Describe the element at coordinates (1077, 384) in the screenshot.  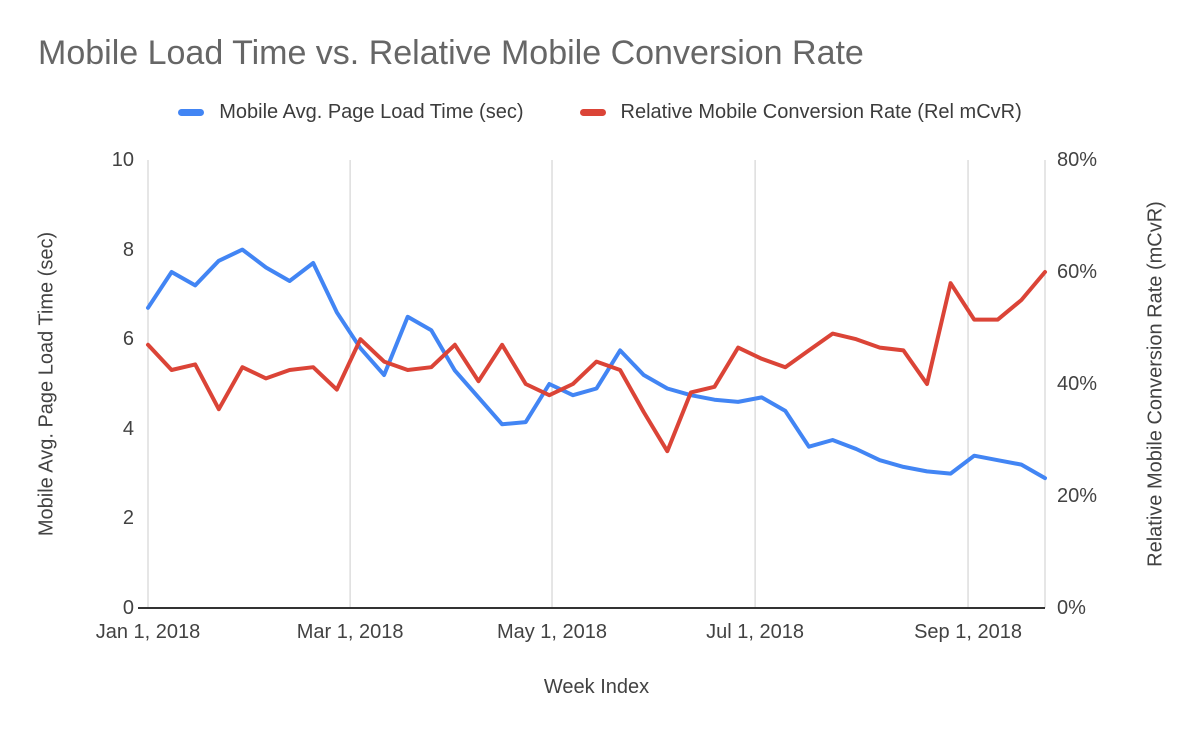
I see `right-axis-tick-label: 40%` at that location.